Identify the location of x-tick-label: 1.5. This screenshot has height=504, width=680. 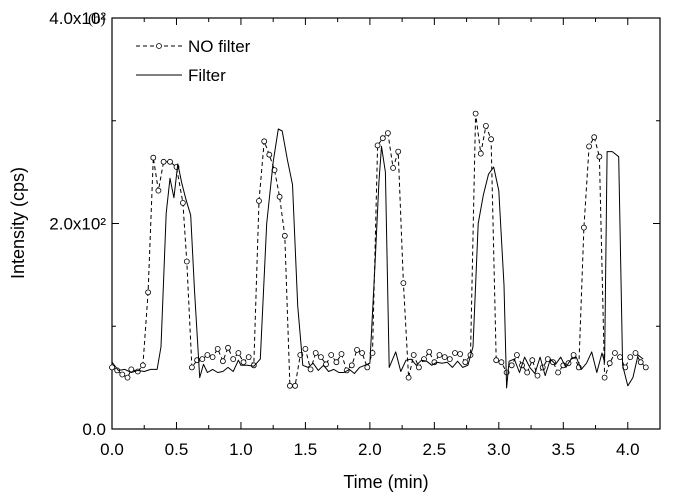
(306, 449).